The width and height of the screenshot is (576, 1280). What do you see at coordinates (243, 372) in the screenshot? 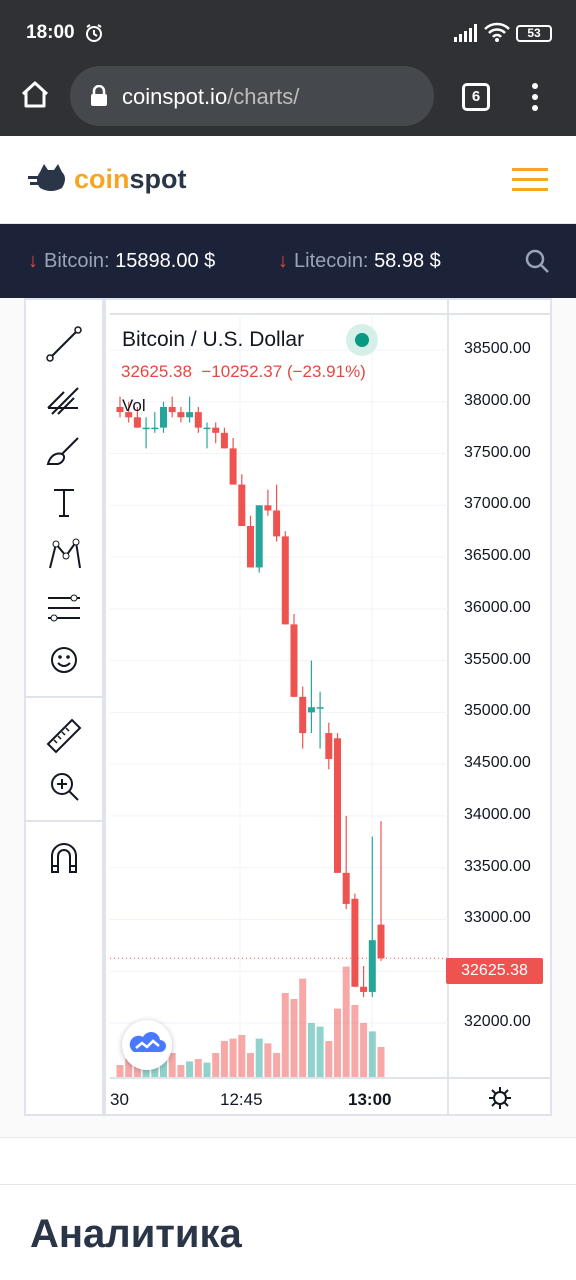
I see `chart-legend-values: 32625.38 −10252.37 (−23.91%)` at bounding box center [243, 372].